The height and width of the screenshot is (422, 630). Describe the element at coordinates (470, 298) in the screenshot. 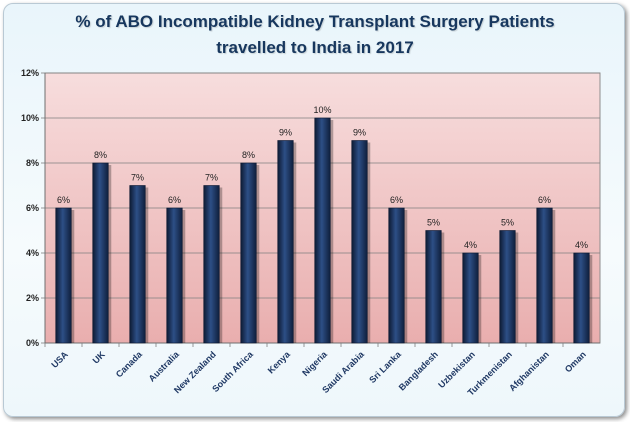

I see `bar-uzbekistan` at that location.